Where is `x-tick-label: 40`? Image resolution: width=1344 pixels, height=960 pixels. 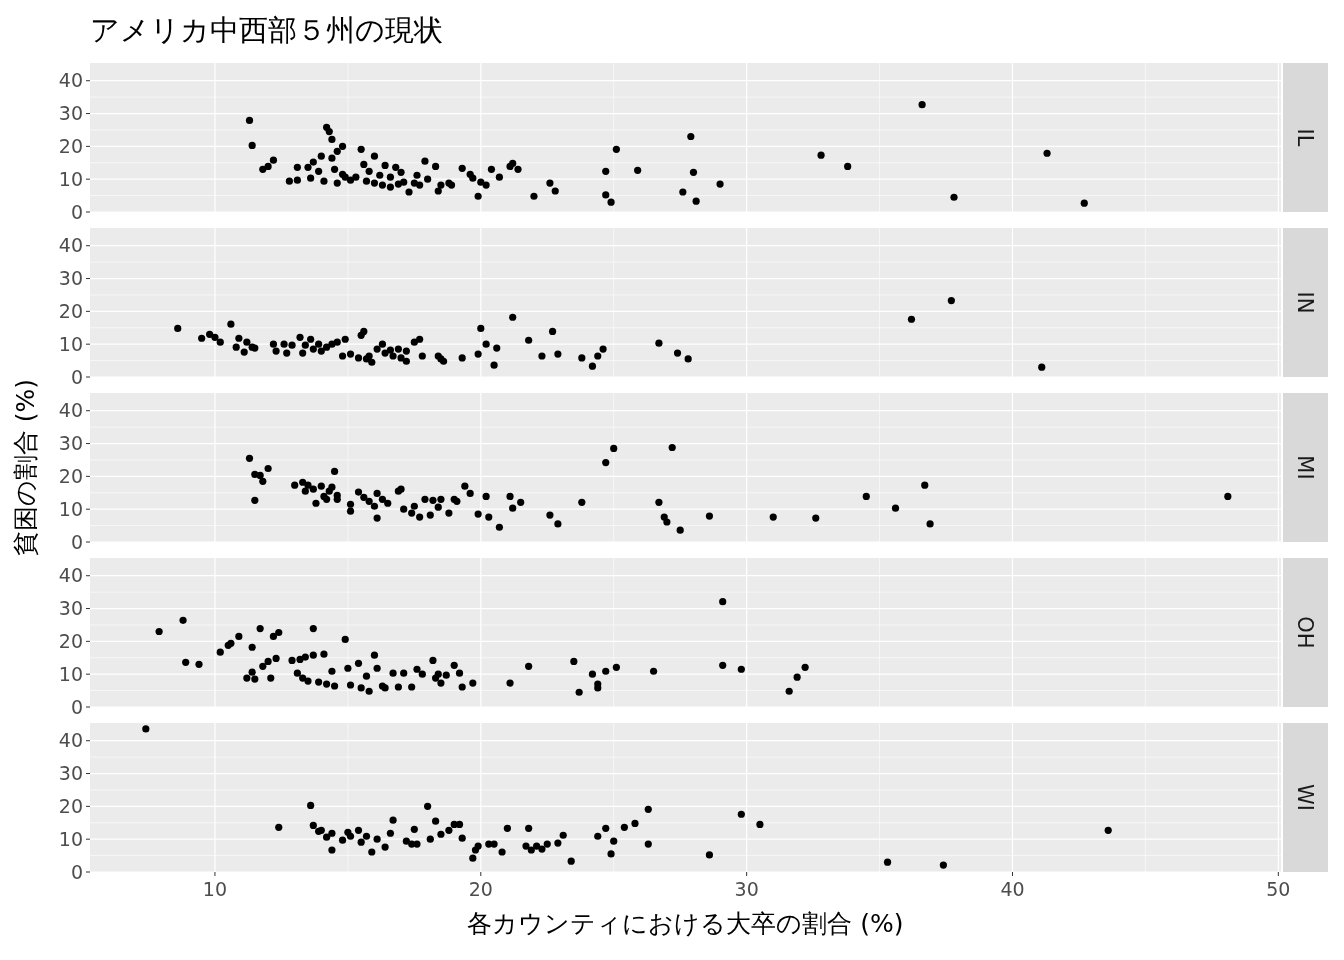 x-tick-label: 40 is located at coordinates (1012, 889).